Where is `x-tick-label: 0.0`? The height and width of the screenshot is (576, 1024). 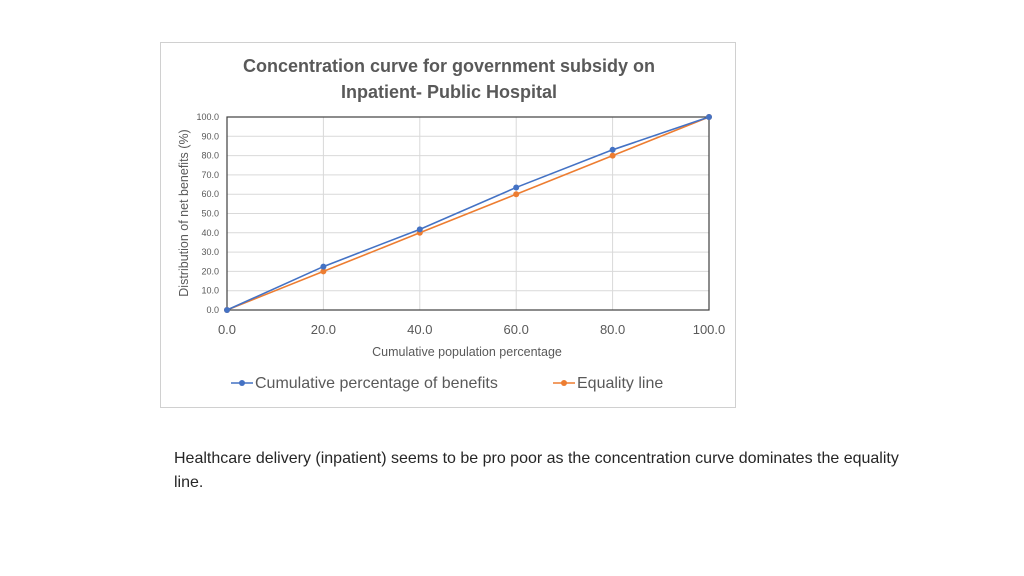 x-tick-label: 0.0 is located at coordinates (227, 329).